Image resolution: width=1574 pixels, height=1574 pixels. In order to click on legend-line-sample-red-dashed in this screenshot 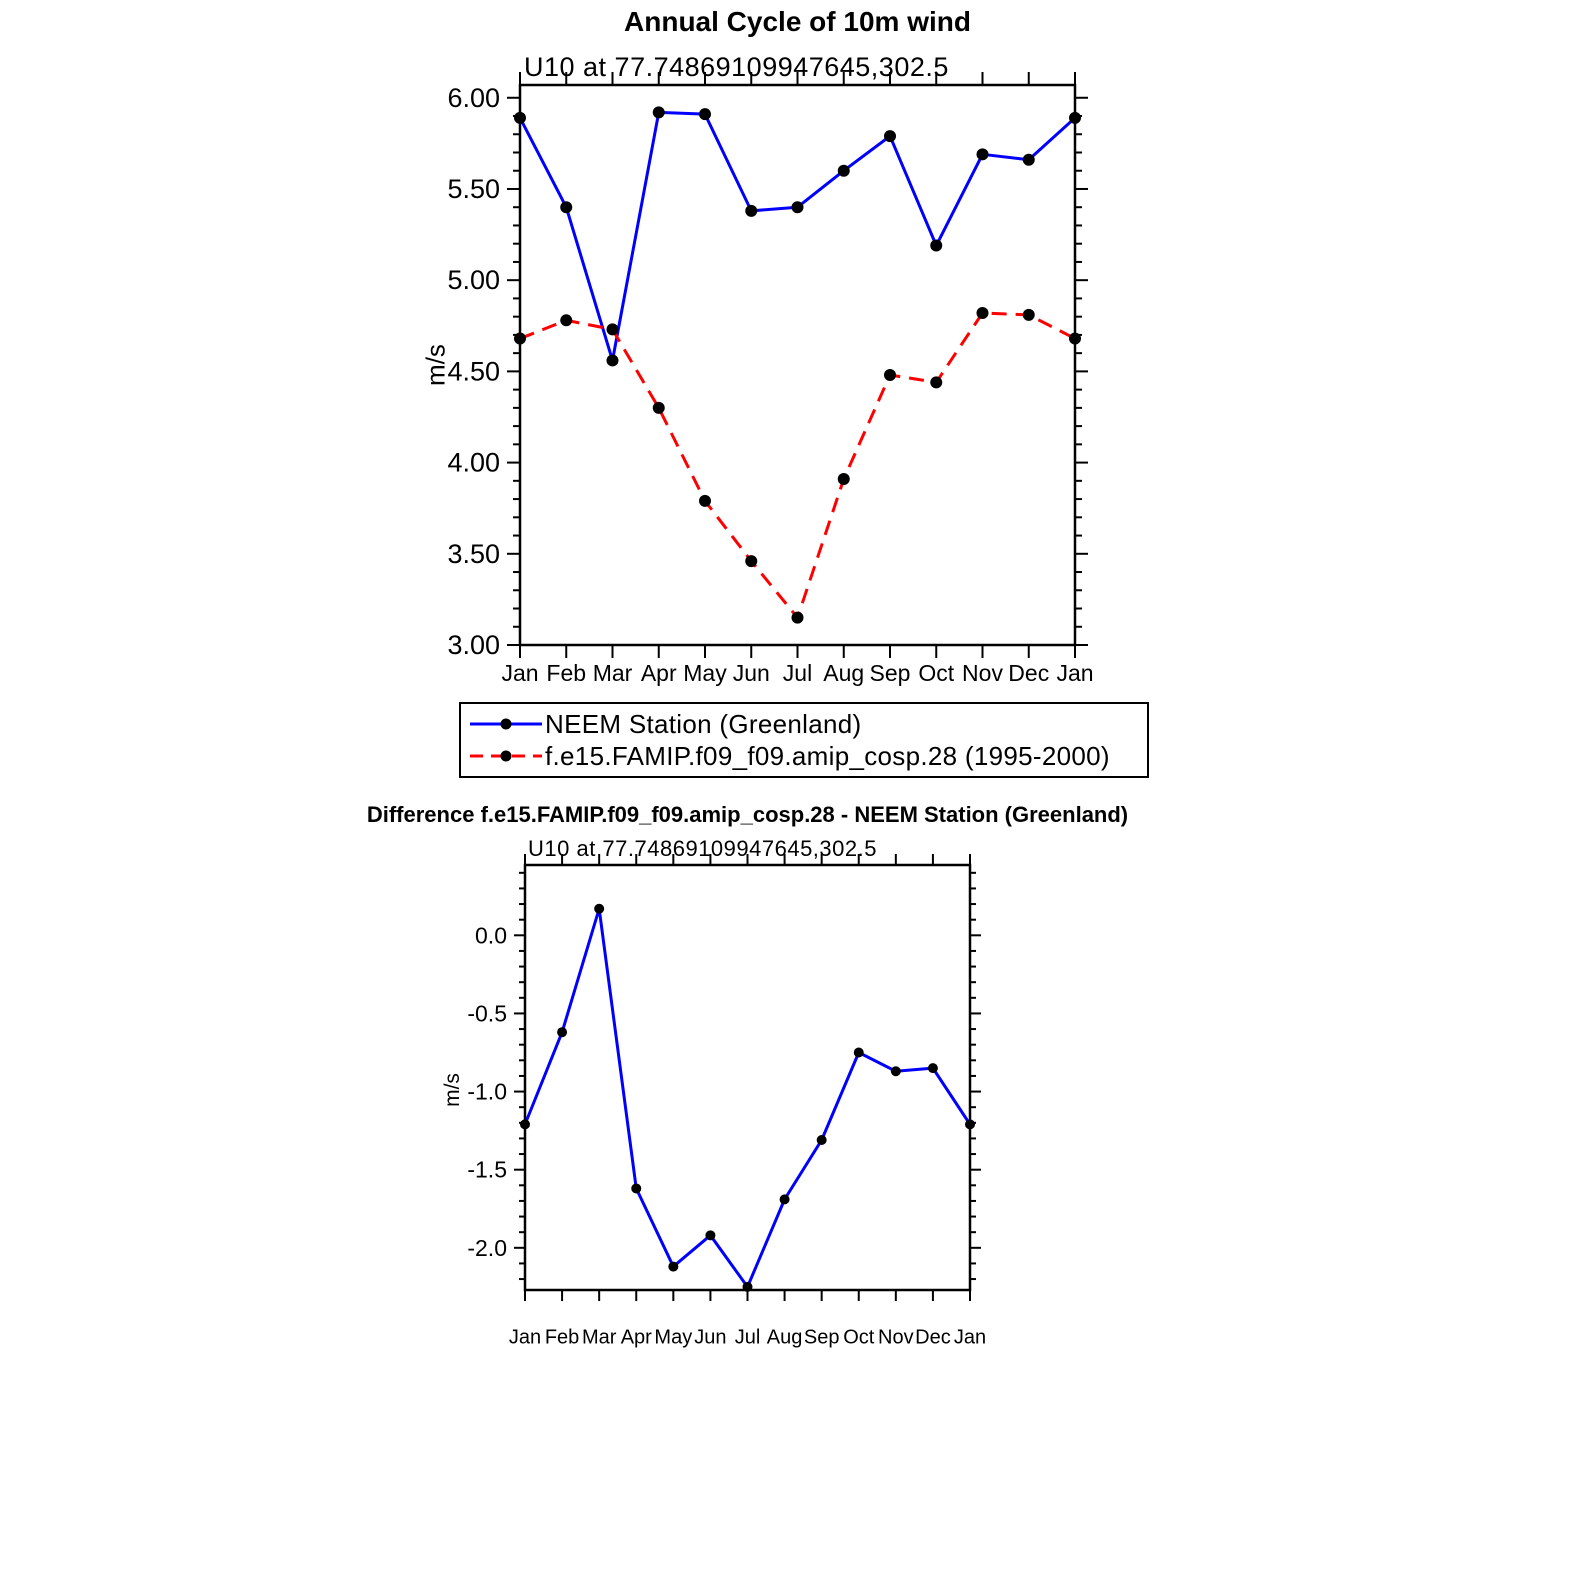, I will do `click(506, 756)`.